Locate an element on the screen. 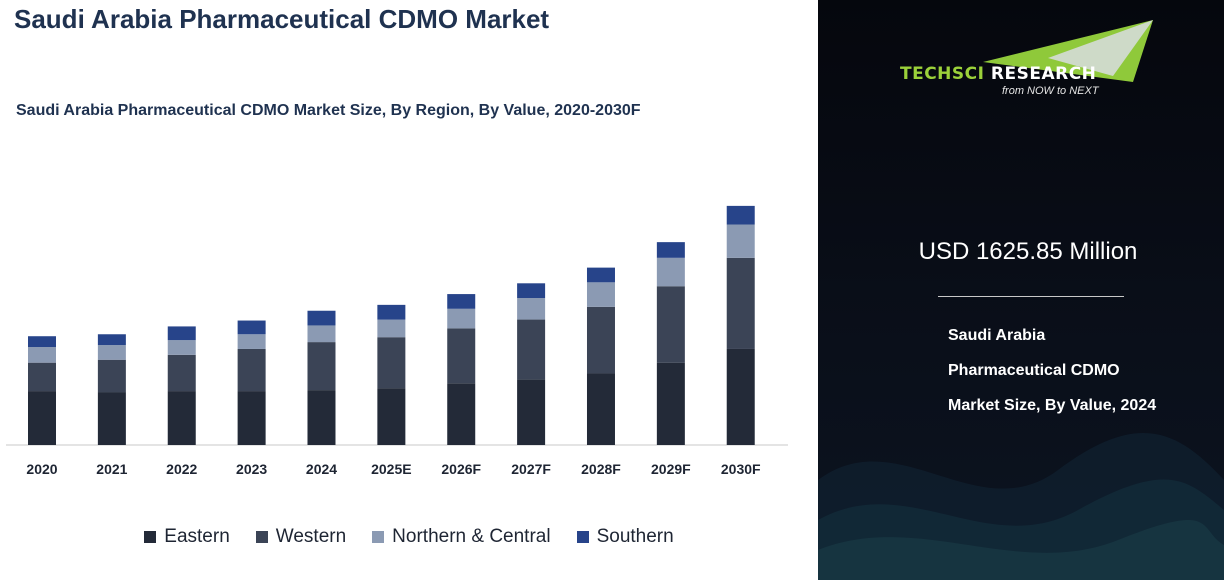  bar-2022-northern-central is located at coordinates (181, 347).